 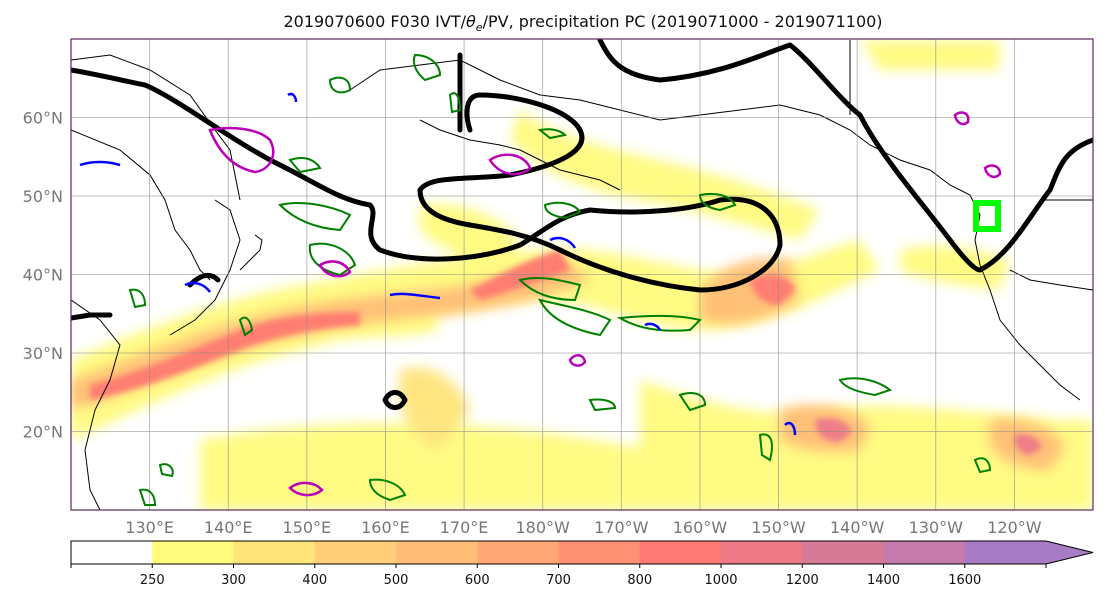 I want to click on colorbar-extend-max, so click(x=1069, y=552).